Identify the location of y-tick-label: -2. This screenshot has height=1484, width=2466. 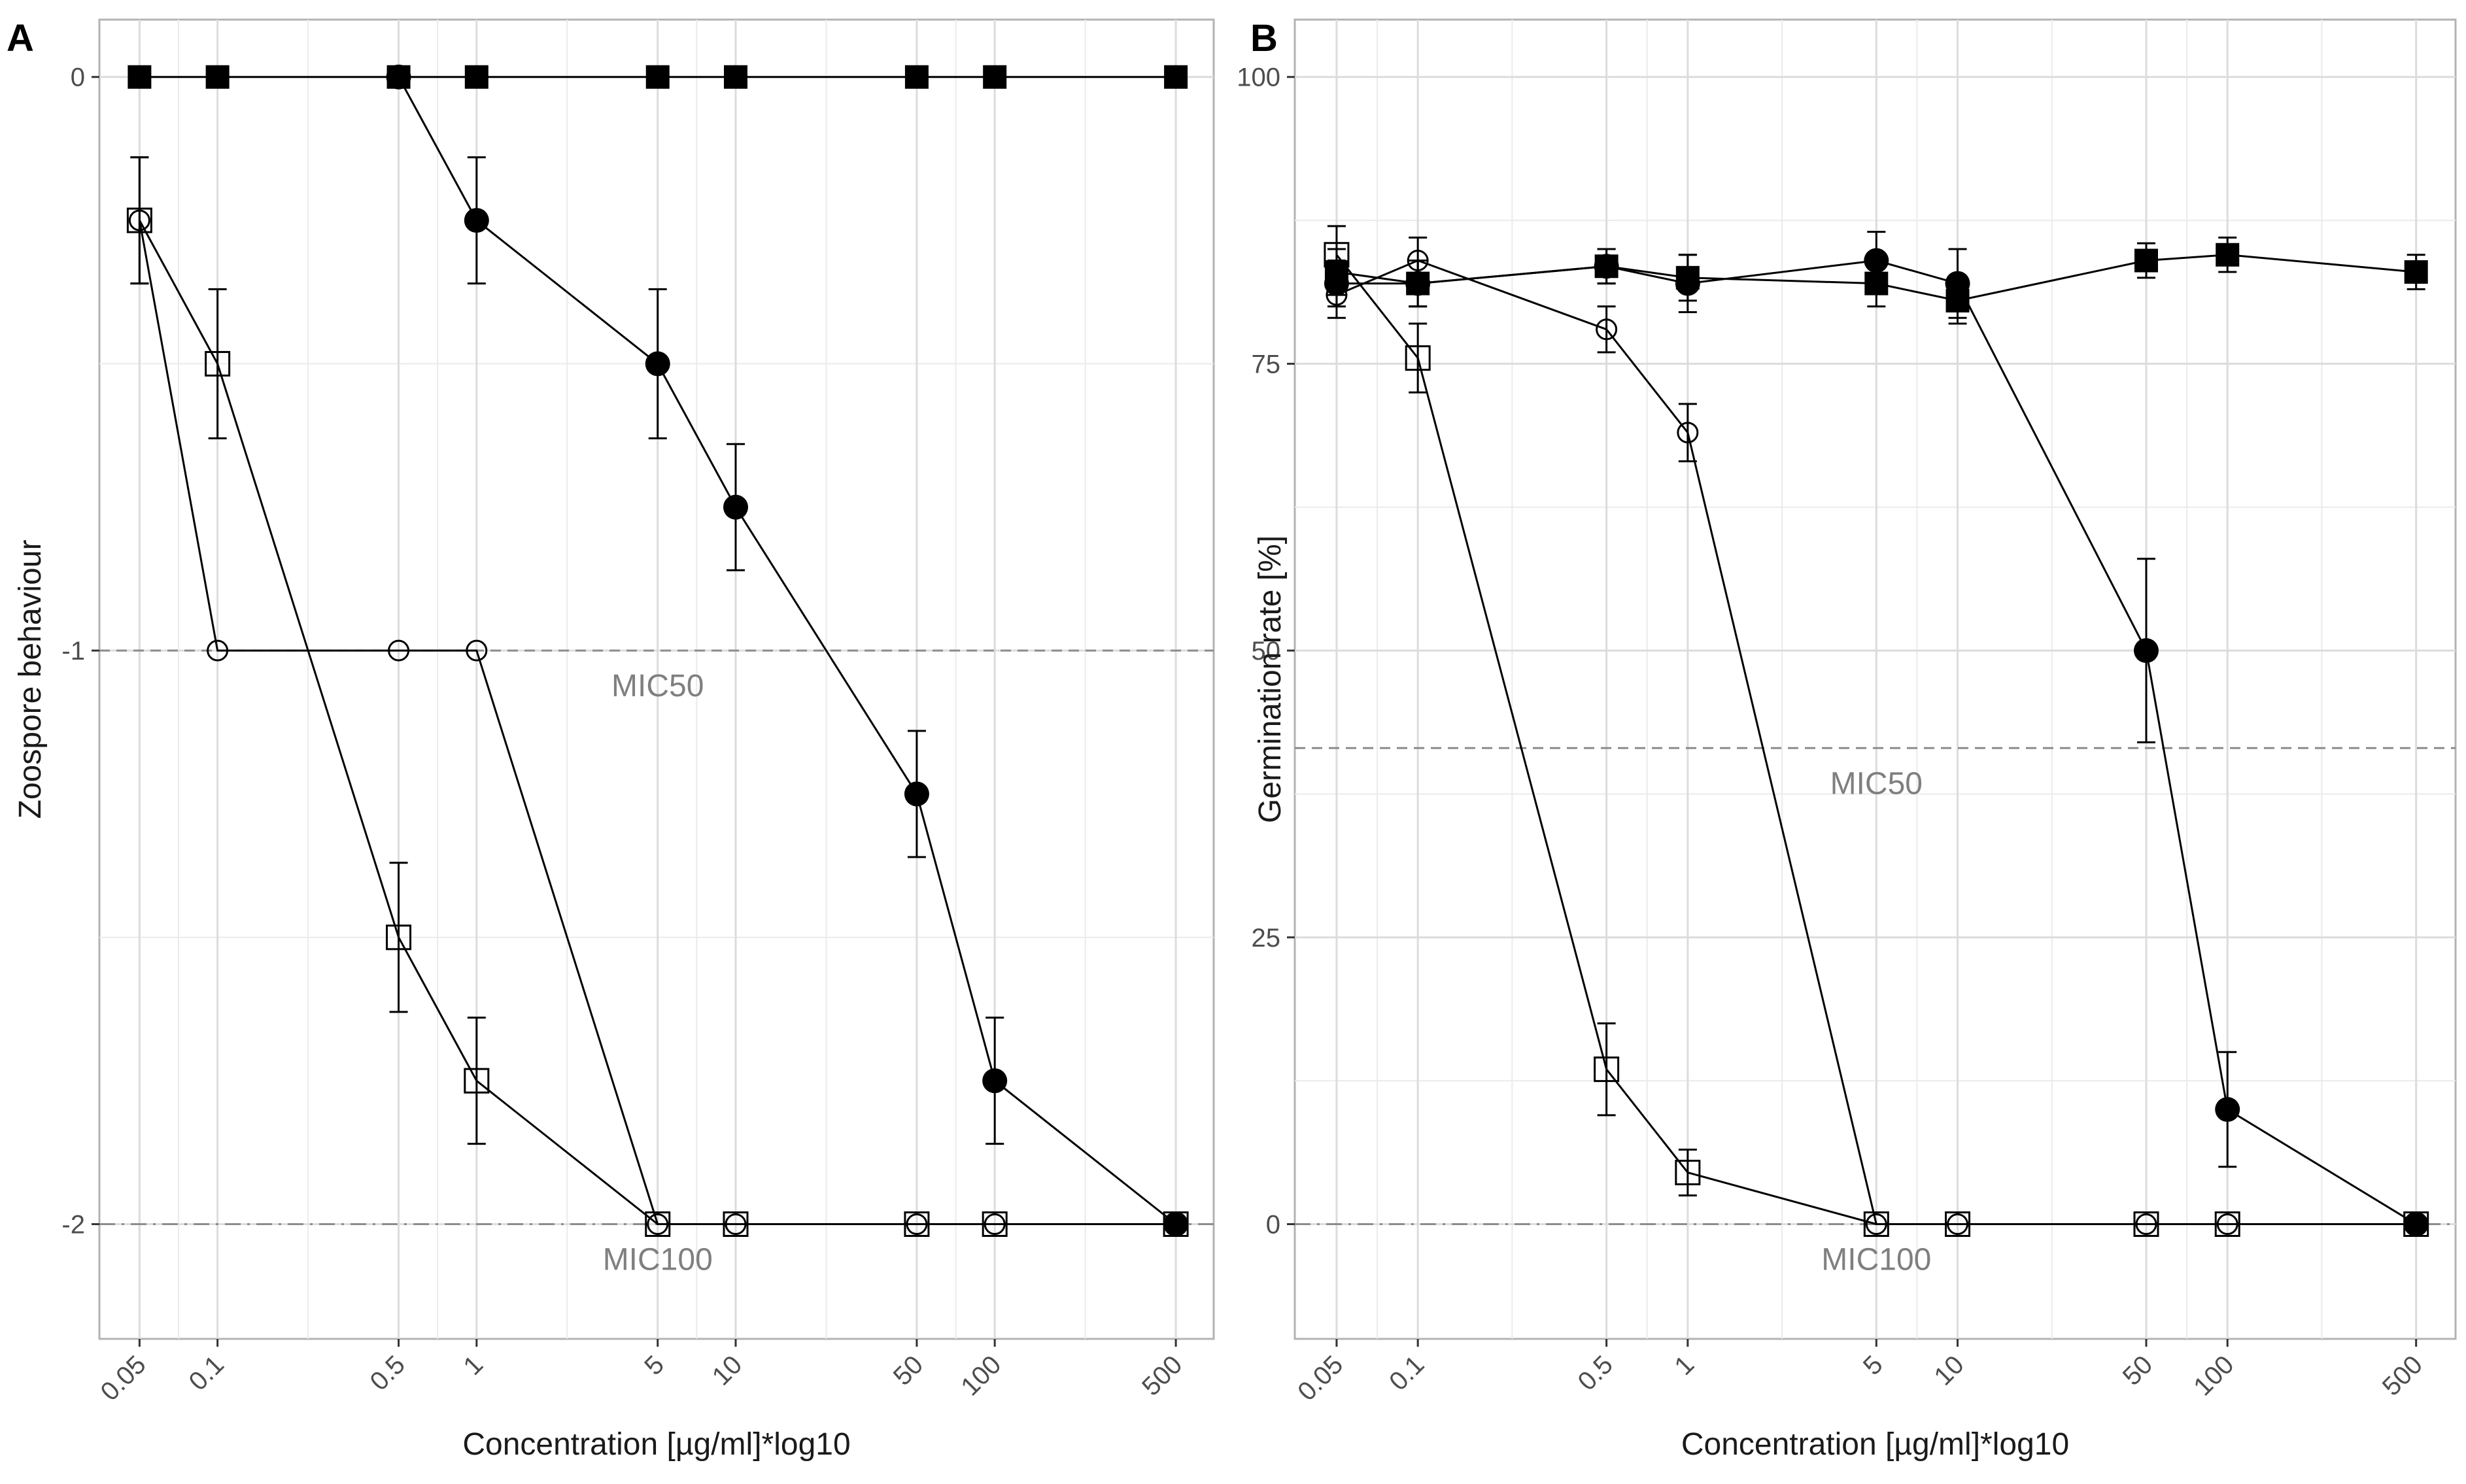
(73, 1225).